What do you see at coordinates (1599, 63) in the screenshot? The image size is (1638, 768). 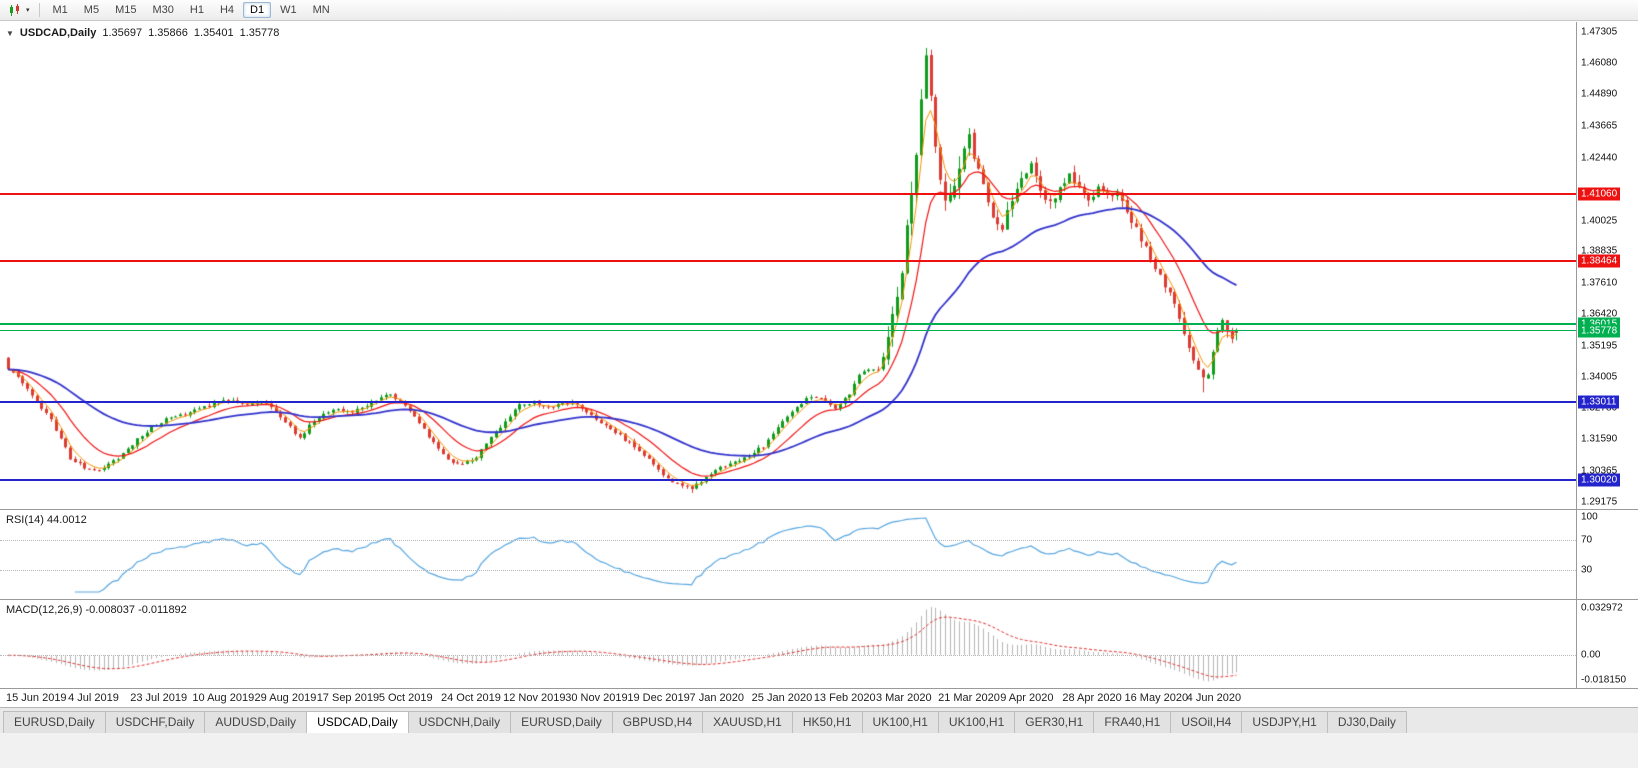 I see `price-axis-tick: 1.46080` at bounding box center [1599, 63].